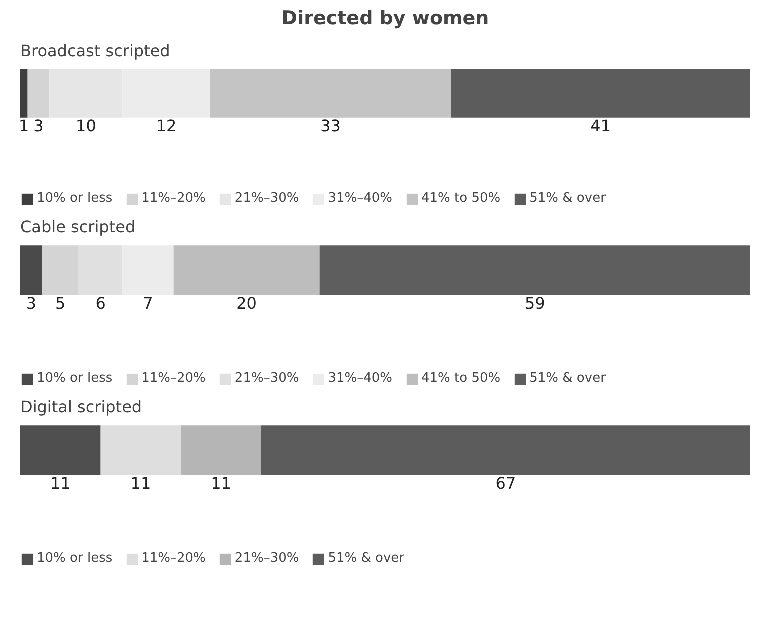  What do you see at coordinates (166, 126) in the screenshot?
I see `data-label: 12` at bounding box center [166, 126].